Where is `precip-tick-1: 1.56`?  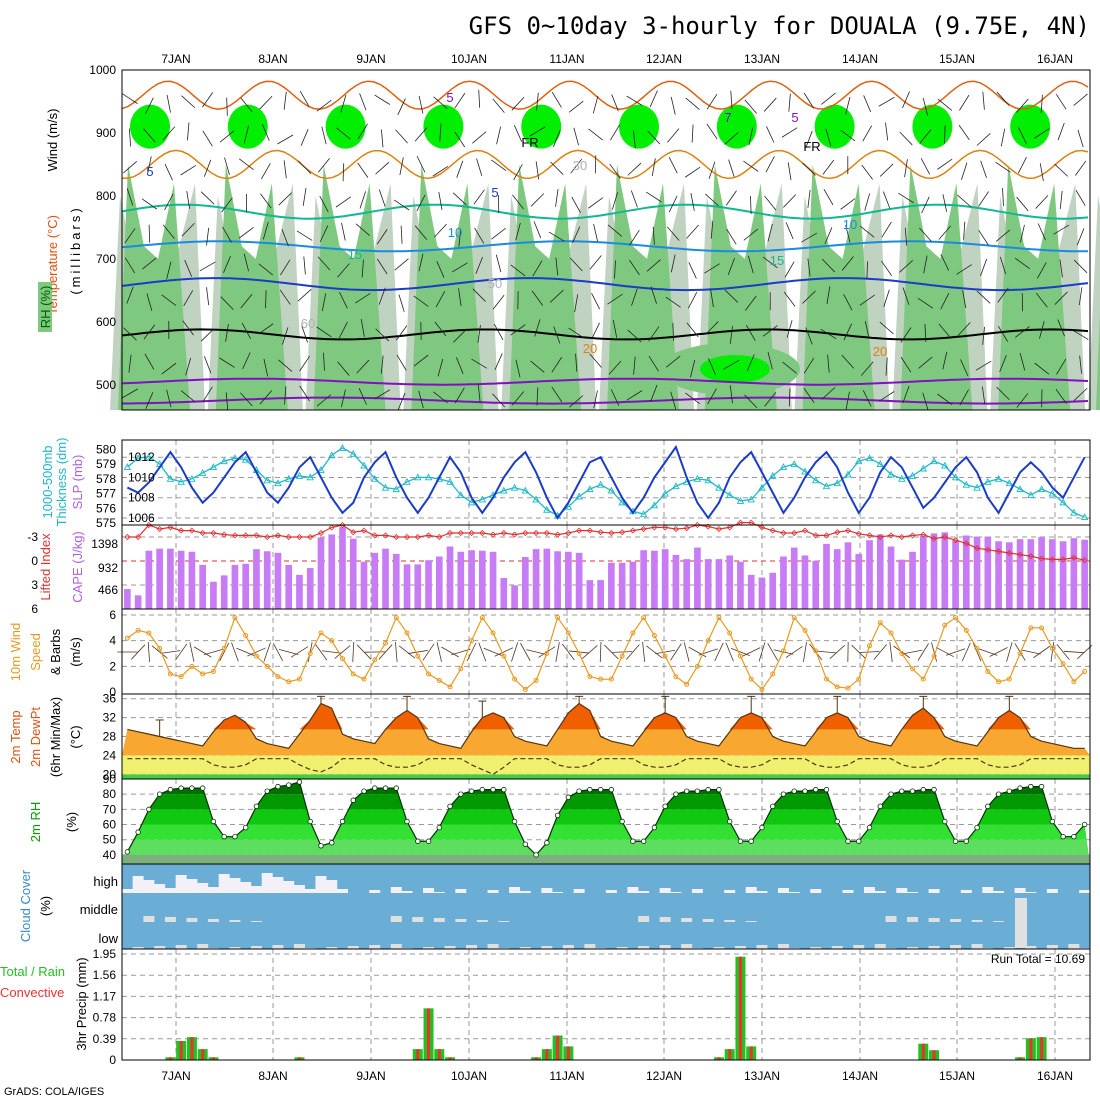
precip-tick-1: 1.56 is located at coordinates (105, 975).